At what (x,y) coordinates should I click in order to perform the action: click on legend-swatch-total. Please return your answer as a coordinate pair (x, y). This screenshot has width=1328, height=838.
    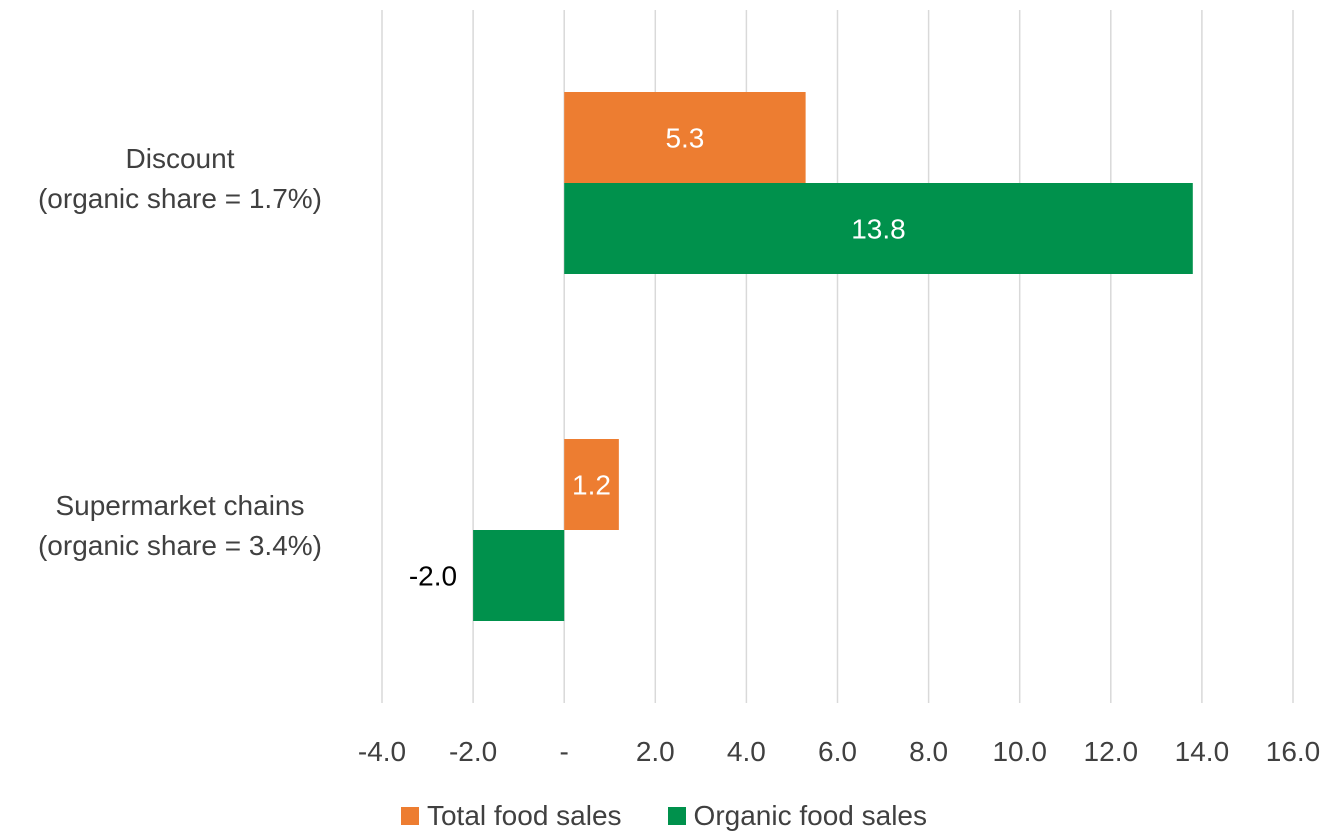
    Looking at the image, I should click on (409, 816).